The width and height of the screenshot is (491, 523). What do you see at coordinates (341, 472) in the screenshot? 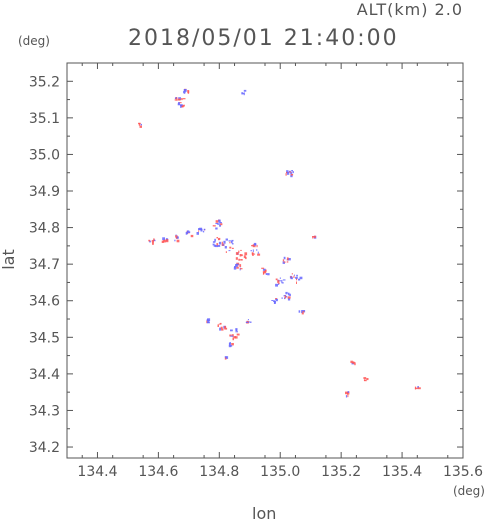
I see `x-tick-label: 135.2` at bounding box center [341, 472].